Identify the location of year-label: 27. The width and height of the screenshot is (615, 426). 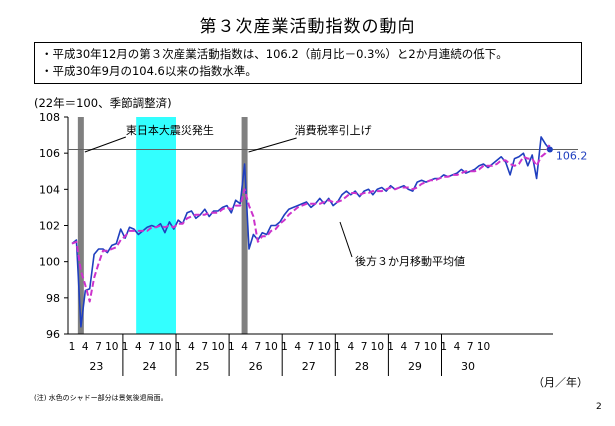
(309, 366).